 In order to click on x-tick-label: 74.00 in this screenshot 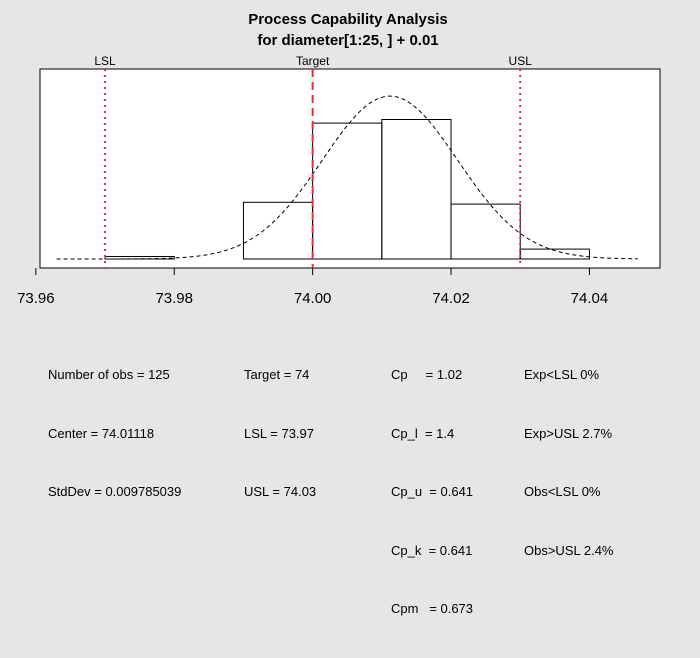, I will do `click(313, 298)`.